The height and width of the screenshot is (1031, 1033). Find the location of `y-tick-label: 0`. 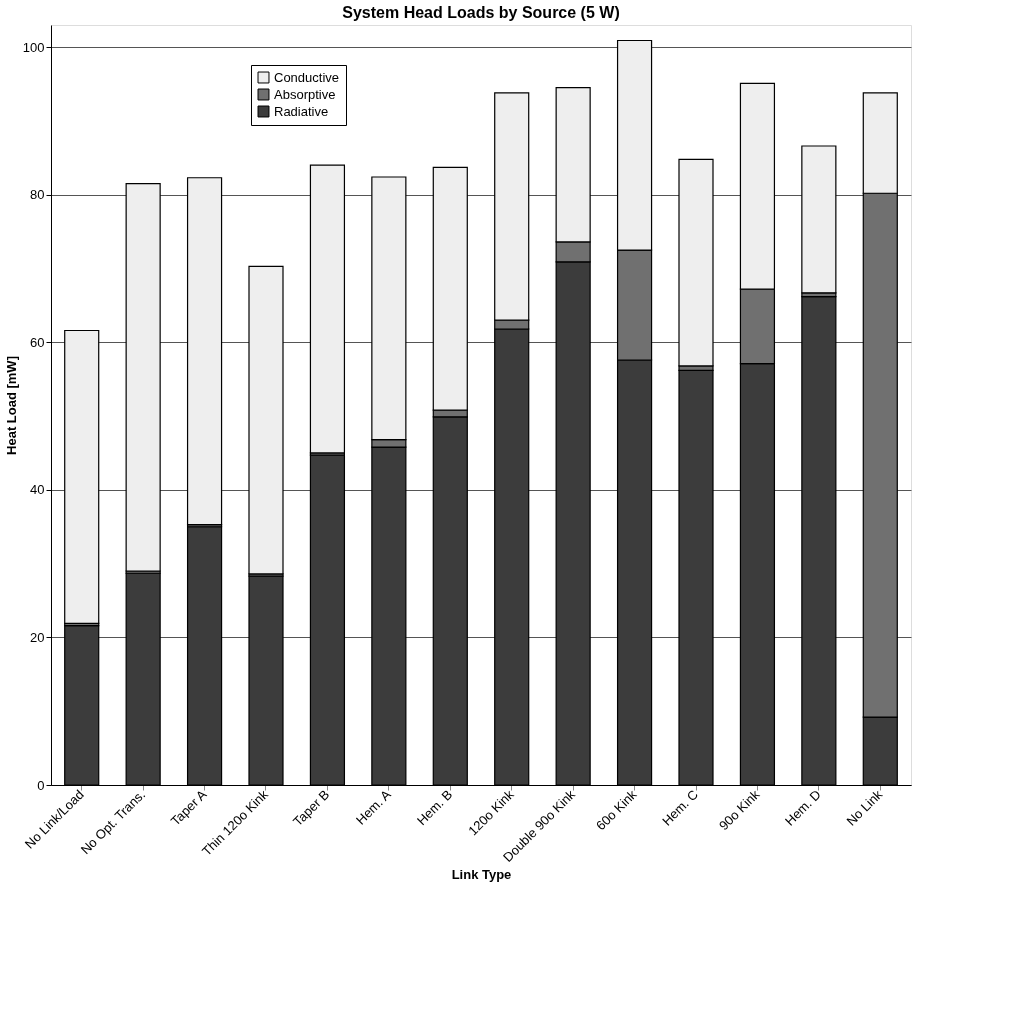

y-tick-label: 0 is located at coordinates (41, 785).